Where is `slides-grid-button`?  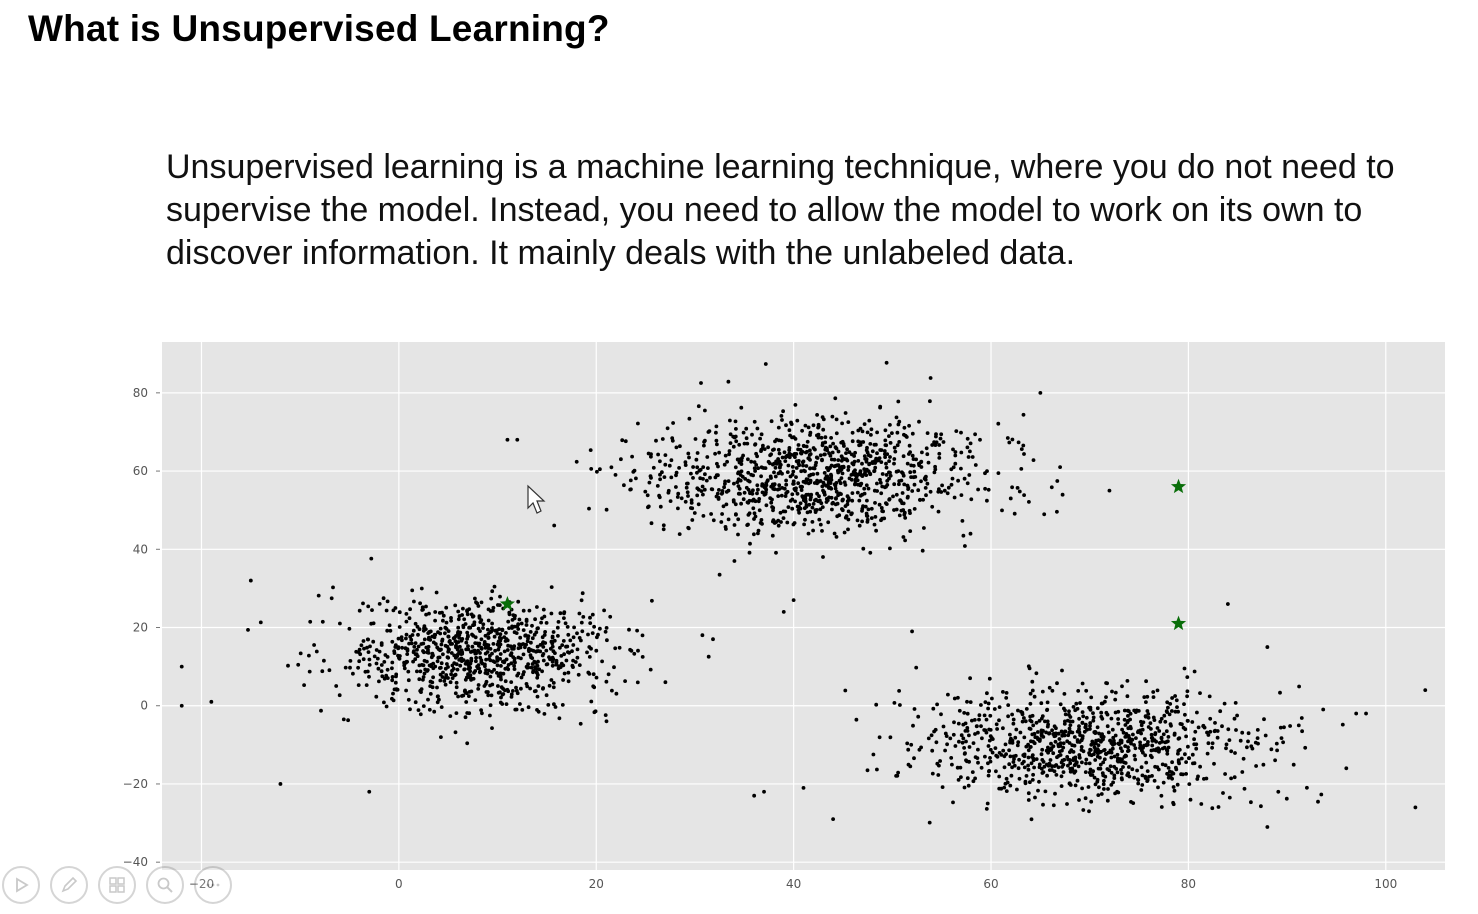 slides-grid-button is located at coordinates (117, 885).